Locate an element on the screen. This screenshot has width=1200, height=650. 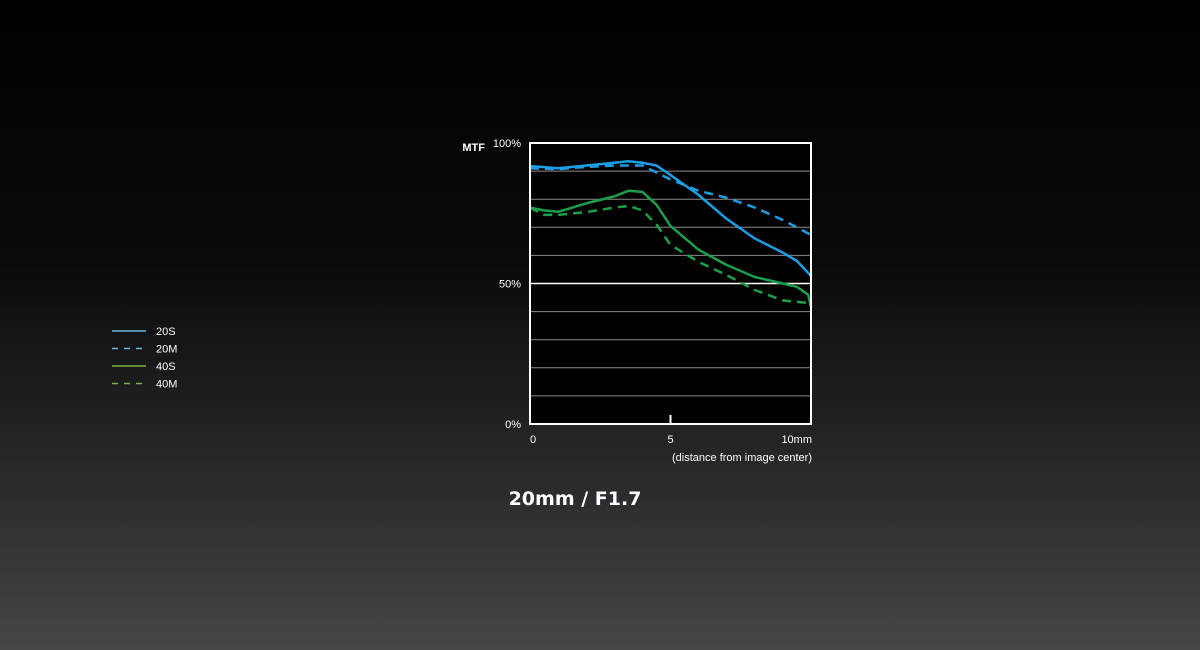
legend-label: 20M is located at coordinates (166, 350).